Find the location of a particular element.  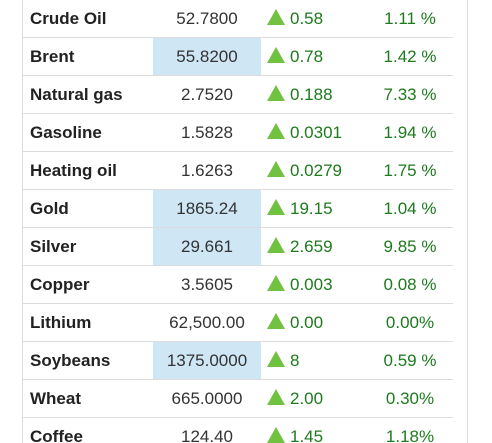

commodity-change-value: 0.188 is located at coordinates (311, 94).